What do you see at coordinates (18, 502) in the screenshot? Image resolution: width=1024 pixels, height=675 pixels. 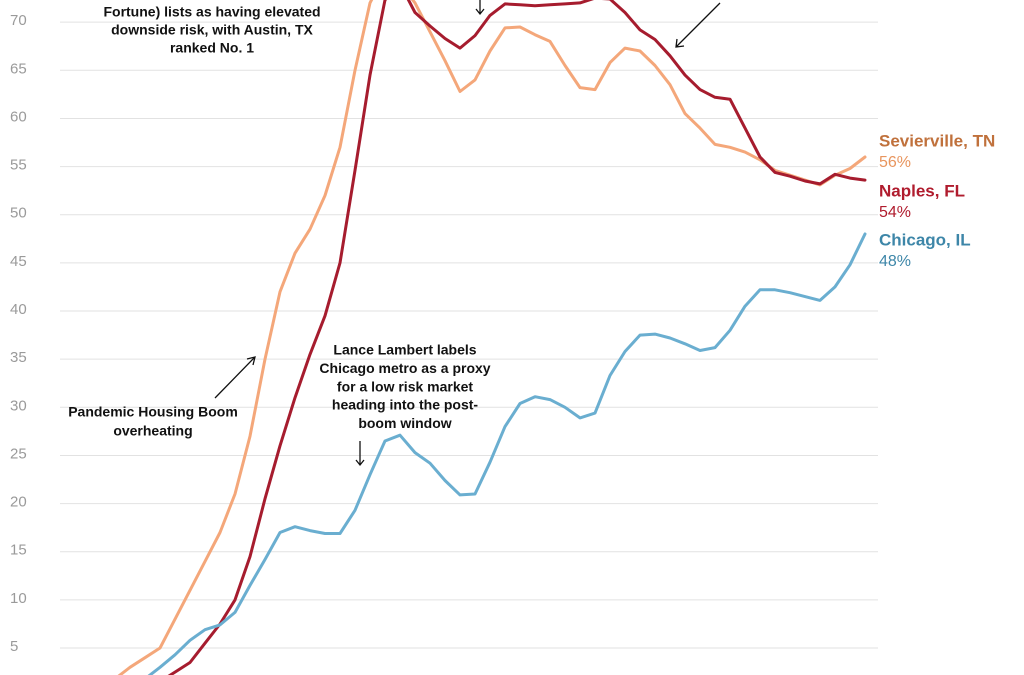 I see `y-tick-label: 20` at bounding box center [18, 502].